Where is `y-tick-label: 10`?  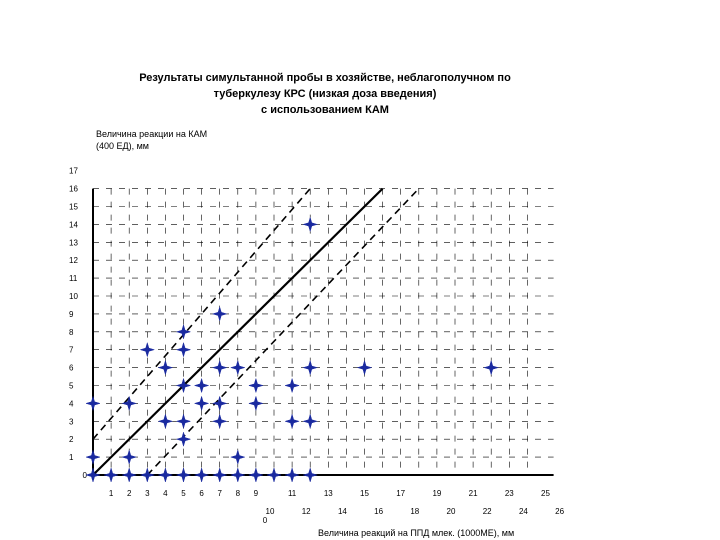
y-tick-label: 10 is located at coordinates (73, 296).